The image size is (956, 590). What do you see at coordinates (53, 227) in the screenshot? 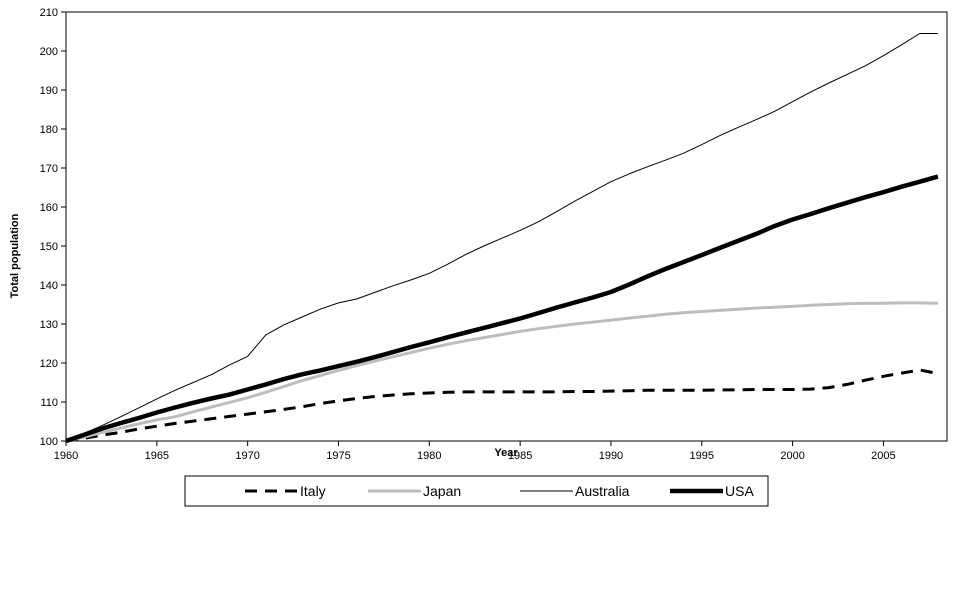
I see `y-axis-ticks: 100 110 120 130 140 150 160 170 180 190 200 210` at bounding box center [53, 227].